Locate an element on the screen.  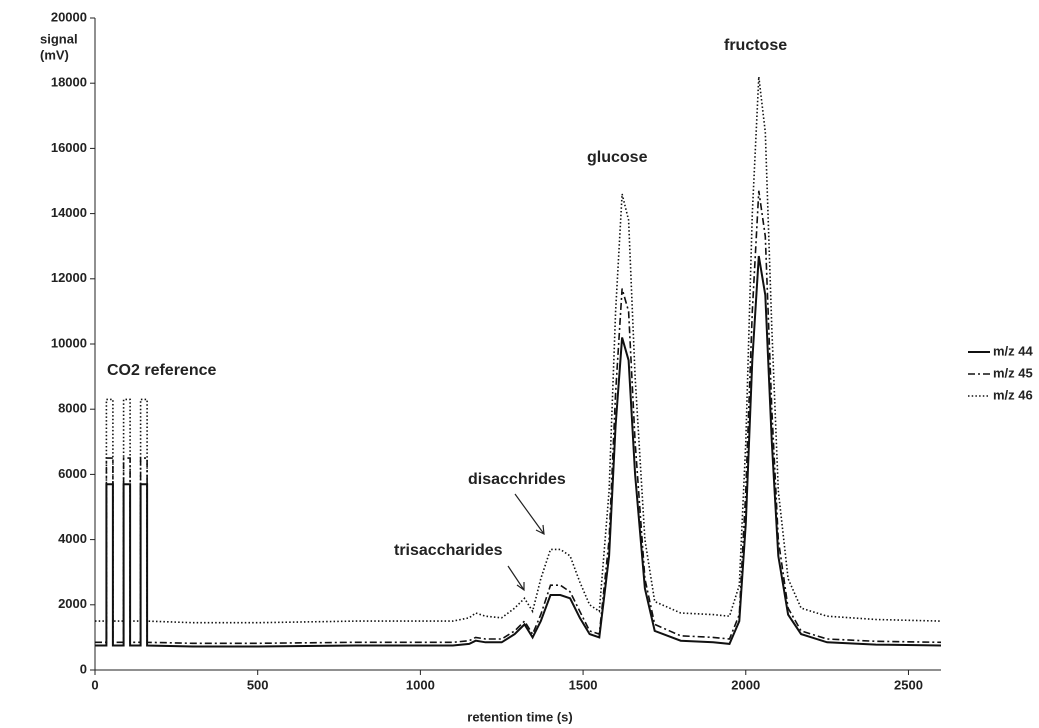
x-tick-label: 1000 is located at coordinates (420, 684).